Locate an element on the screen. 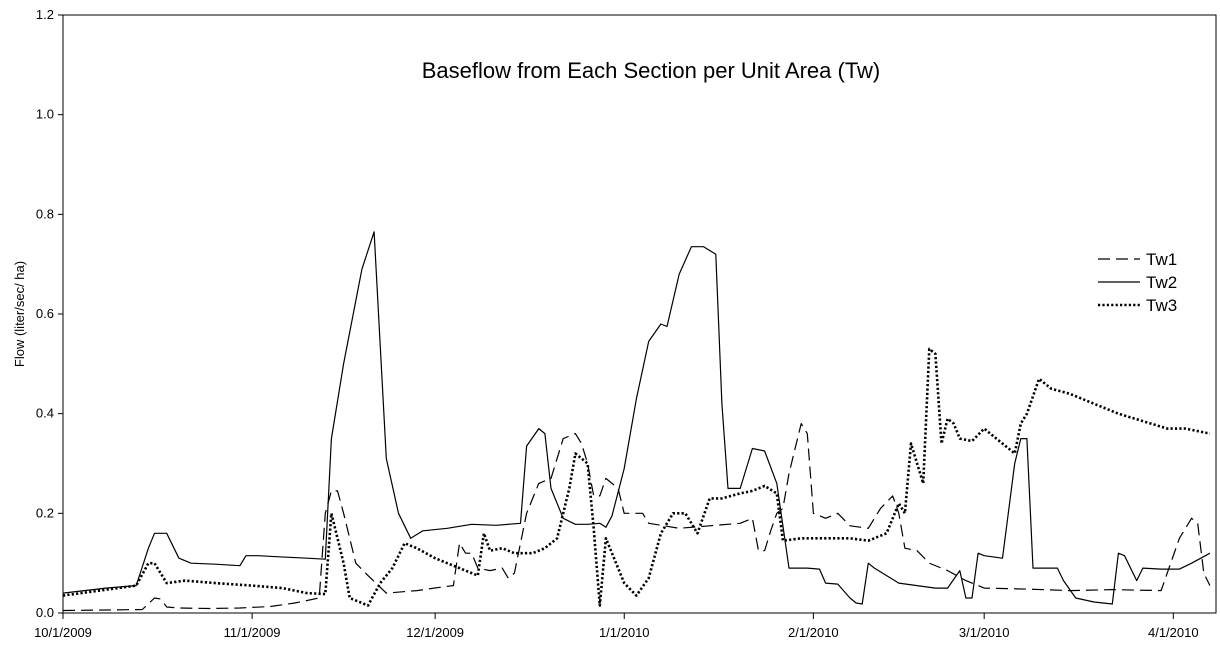 This screenshot has height=653, width=1220. legend-label-tw2: Tw2 is located at coordinates (1161, 282).